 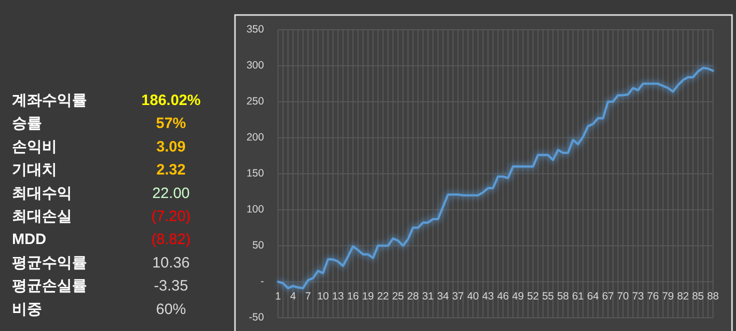 I want to click on x-tick-label: 55, so click(x=548, y=296).